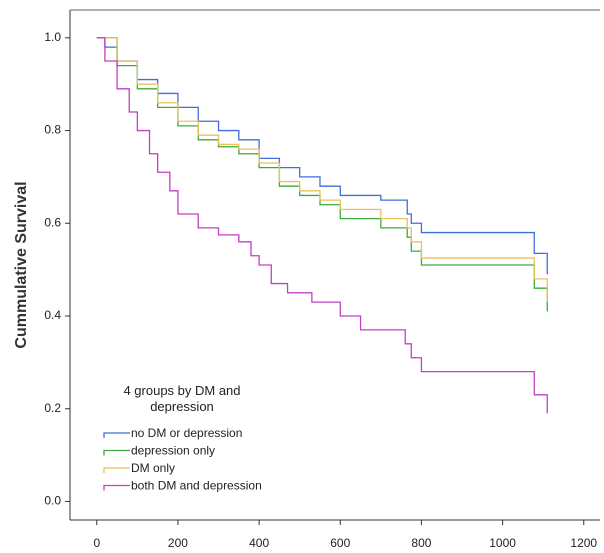 The height and width of the screenshot is (553, 604). What do you see at coordinates (52, 130) in the screenshot?
I see `y-tick-label: 0.8` at bounding box center [52, 130].